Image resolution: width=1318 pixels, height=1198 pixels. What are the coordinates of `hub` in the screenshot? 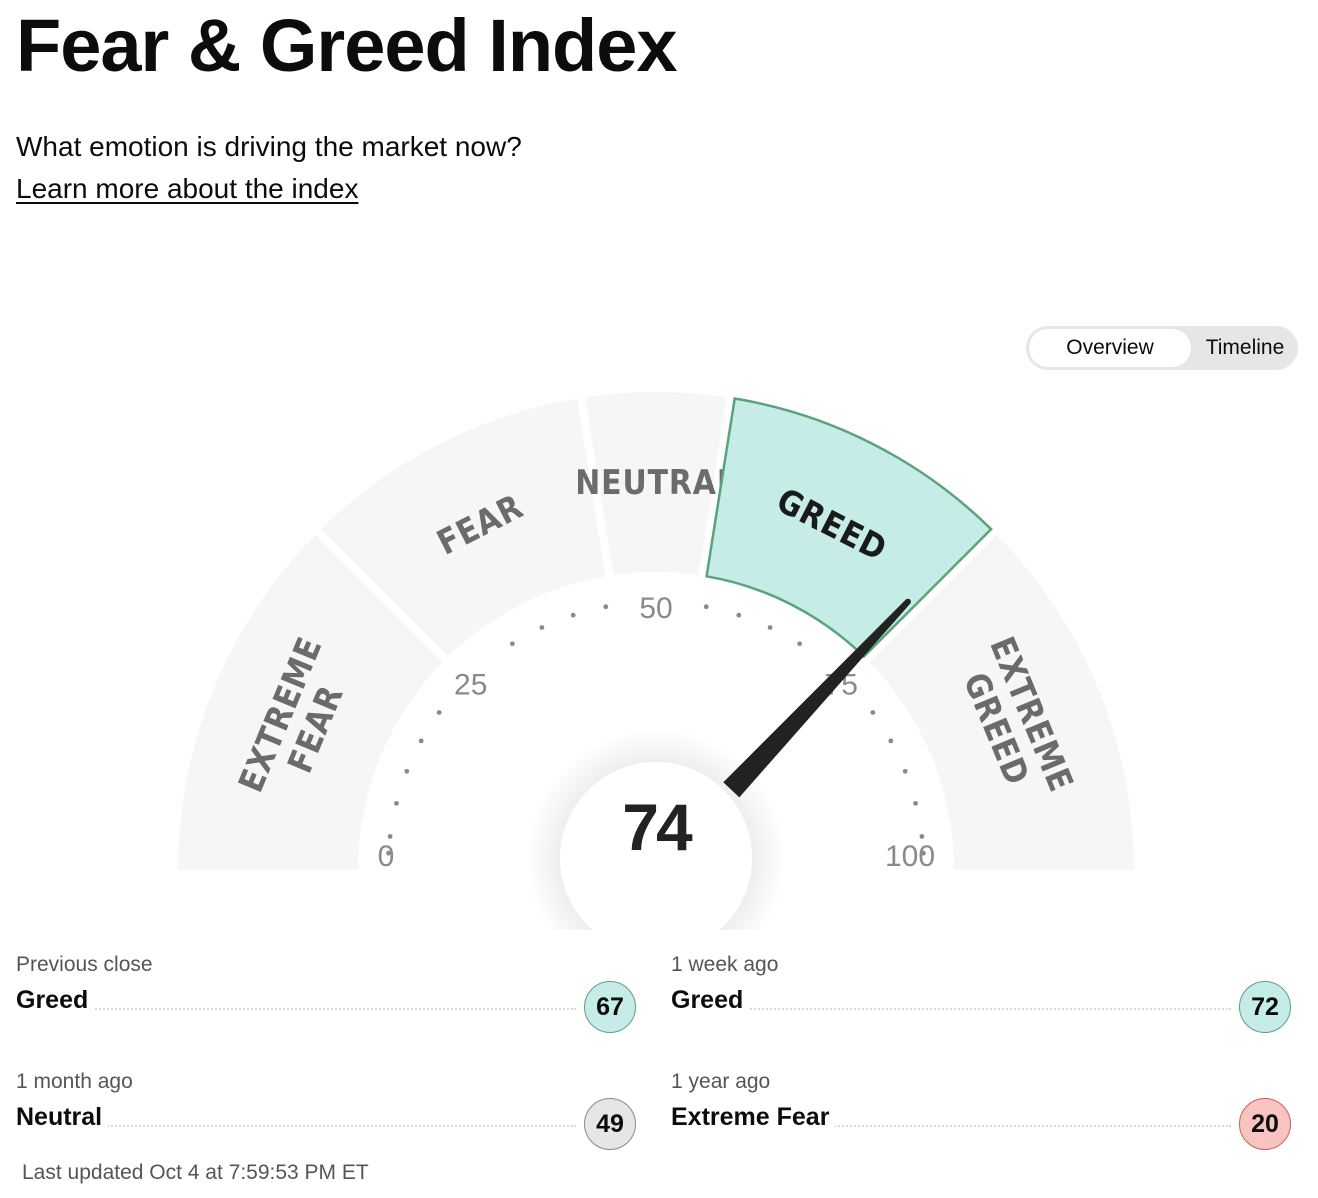 It's located at (656, 846).